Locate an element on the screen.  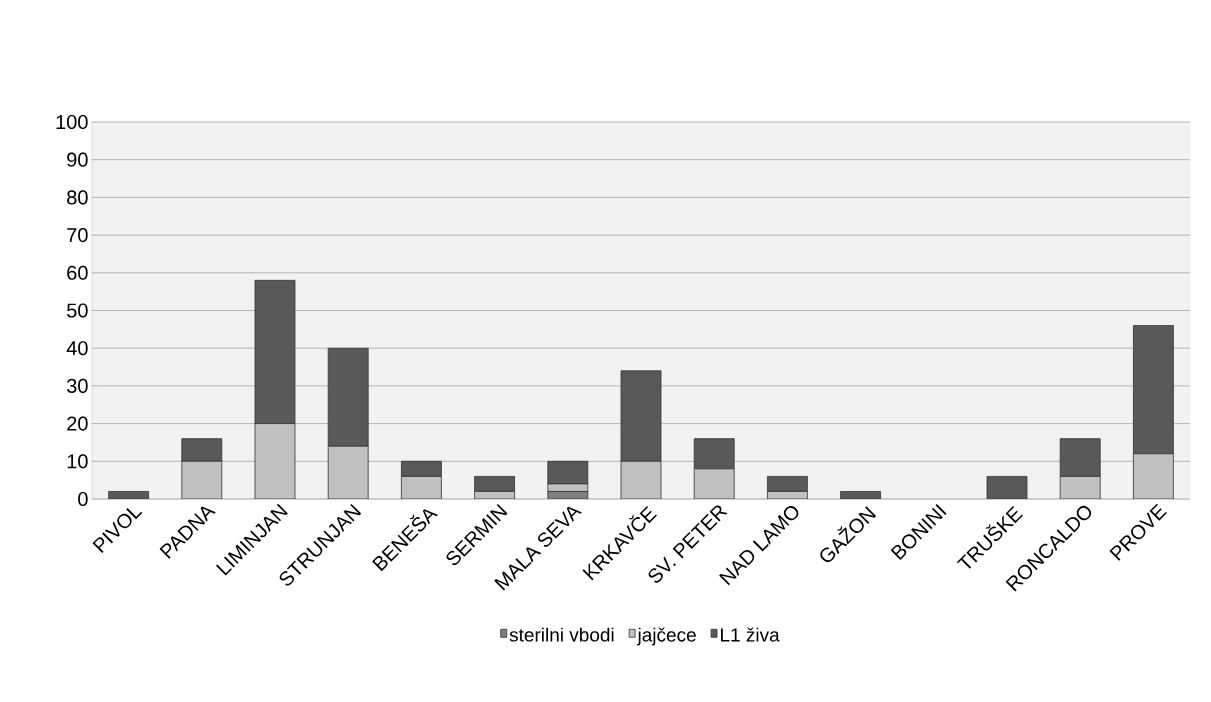
legend-label: jajčece is located at coordinates (666, 636).